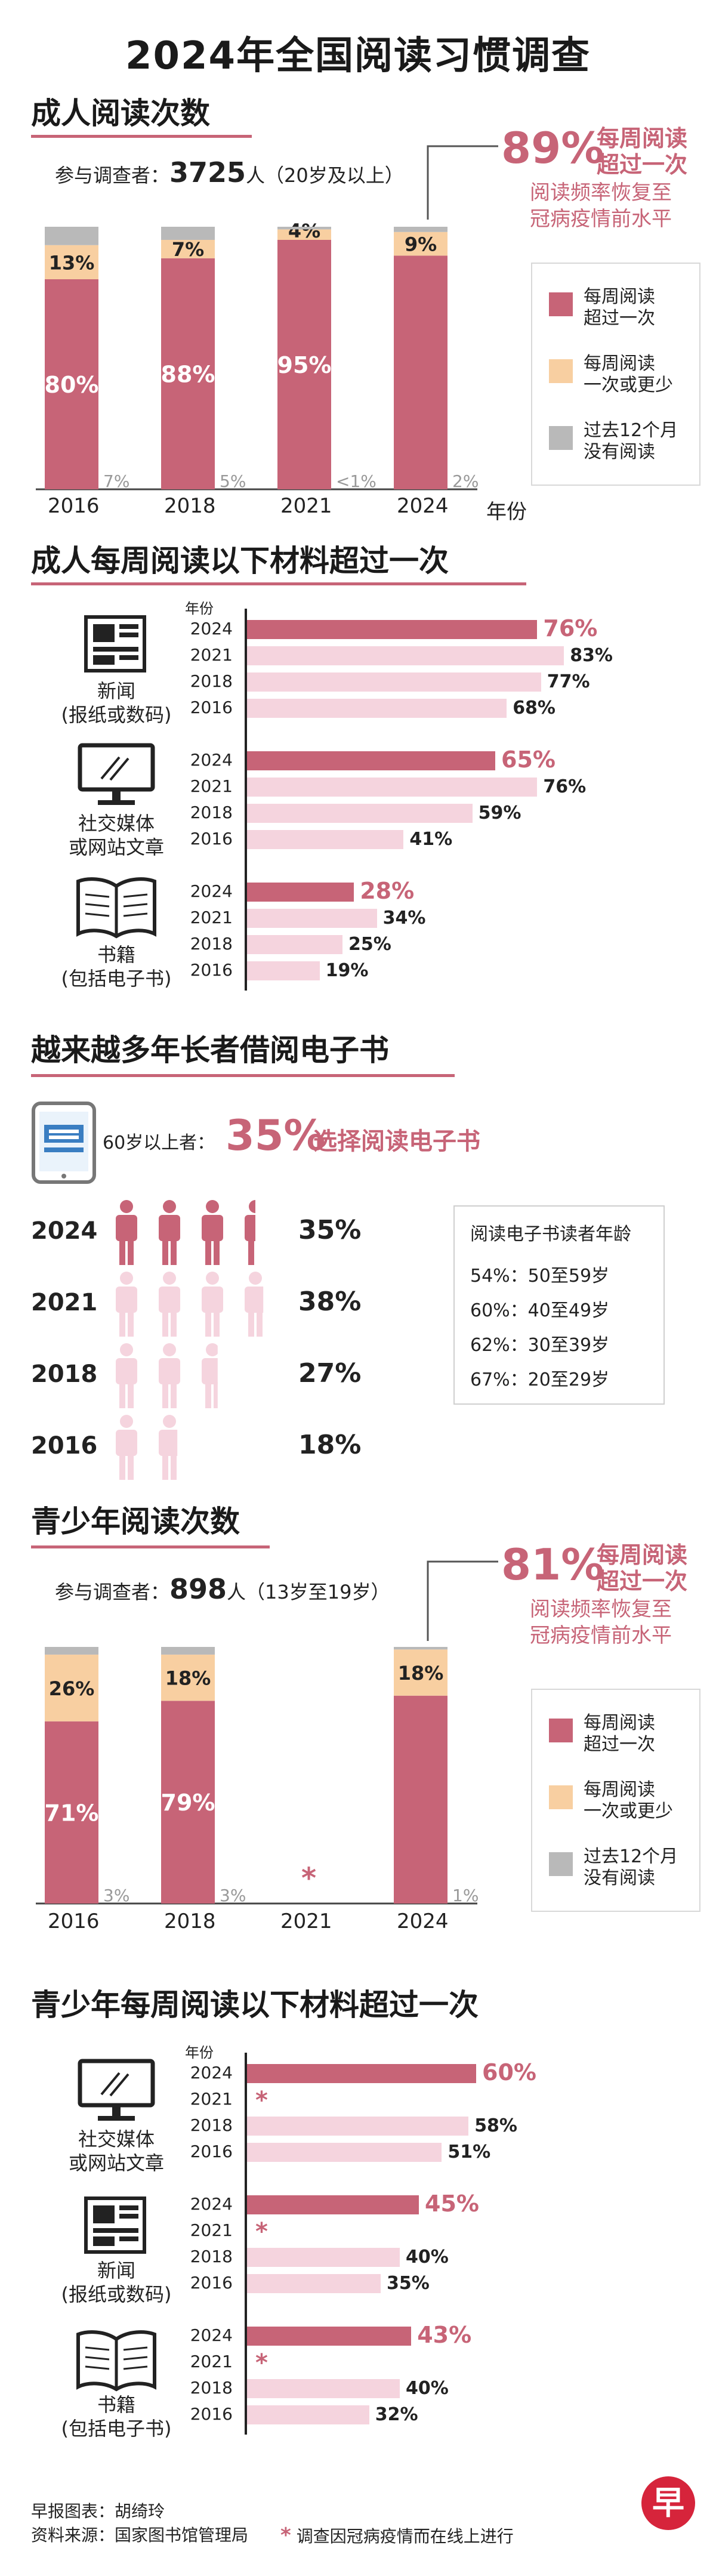 The width and height of the screenshot is (716, 2576). What do you see at coordinates (568, 681) in the screenshot?
I see `value-label: 77%` at bounding box center [568, 681].